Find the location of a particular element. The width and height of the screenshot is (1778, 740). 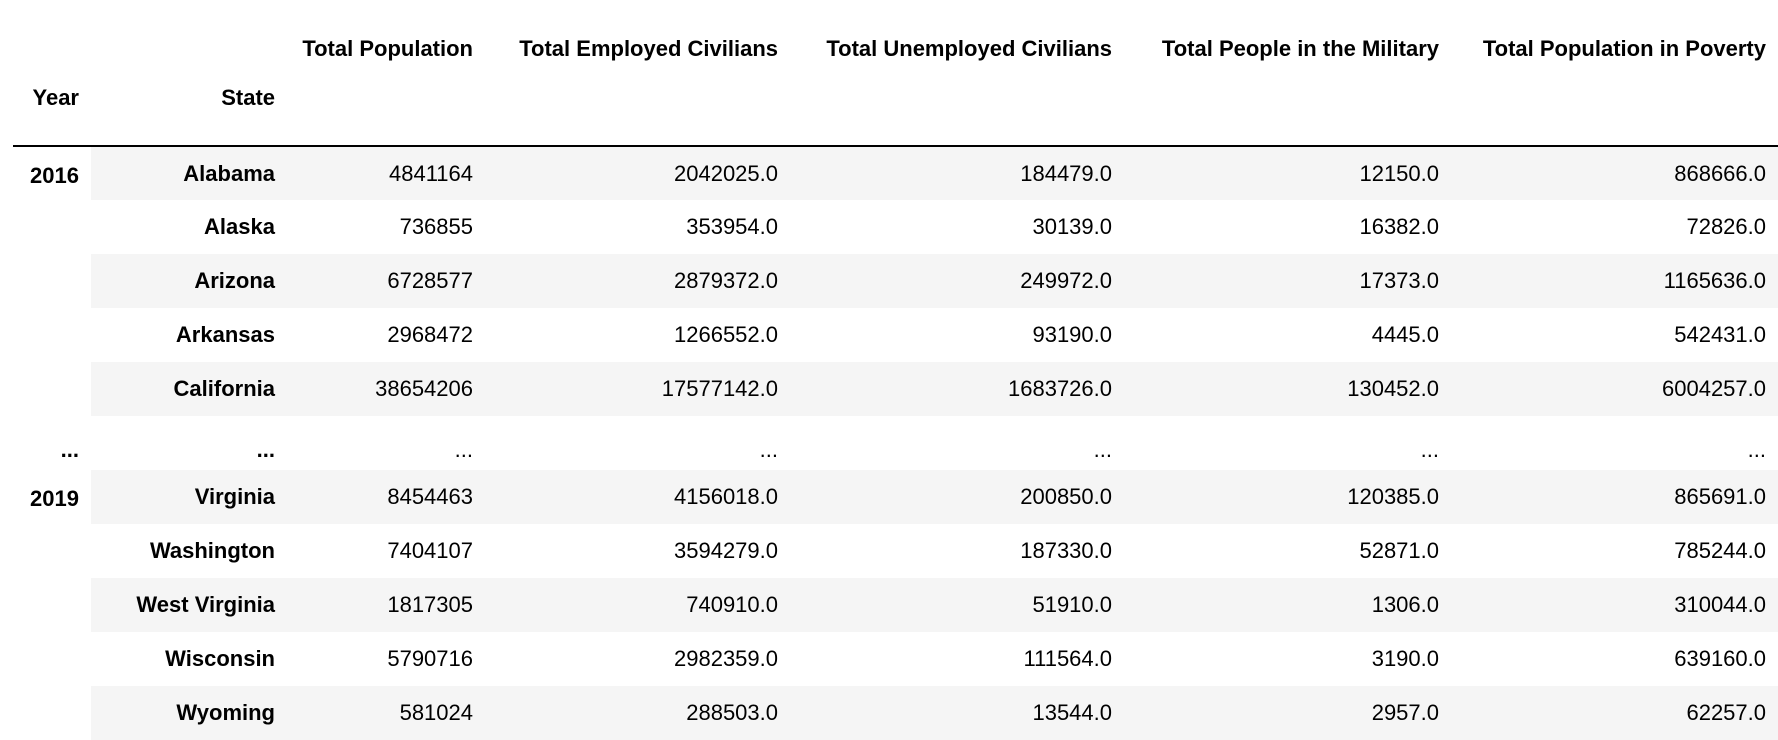

column-header: Total Population in Poverty is located at coordinates (1624, 48).